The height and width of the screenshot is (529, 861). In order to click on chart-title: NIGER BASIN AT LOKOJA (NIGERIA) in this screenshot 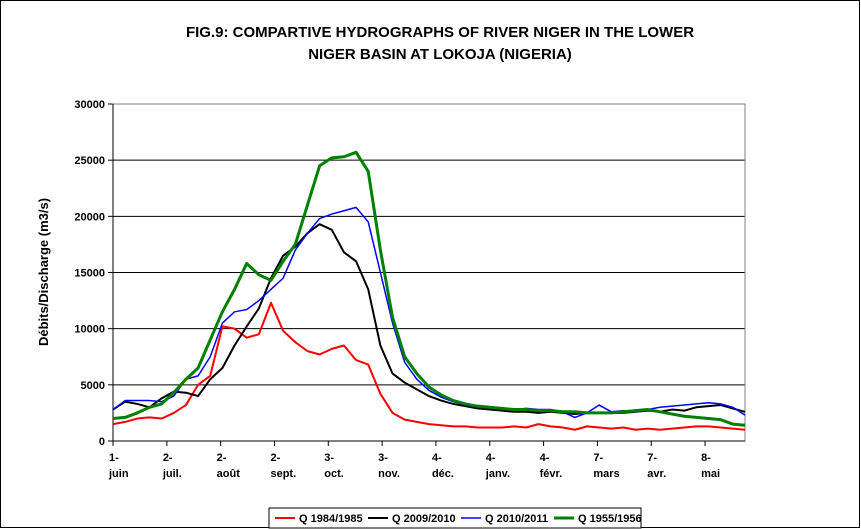, I will do `click(440, 54)`.